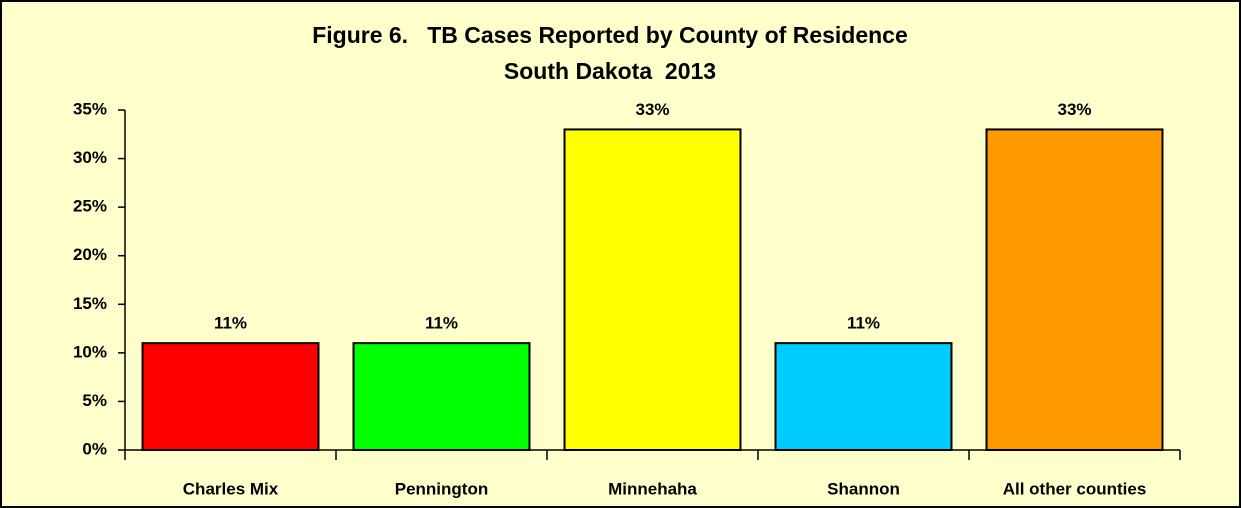 This screenshot has height=508, width=1241. I want to click on y-tick-label: 20%, so click(90, 254).